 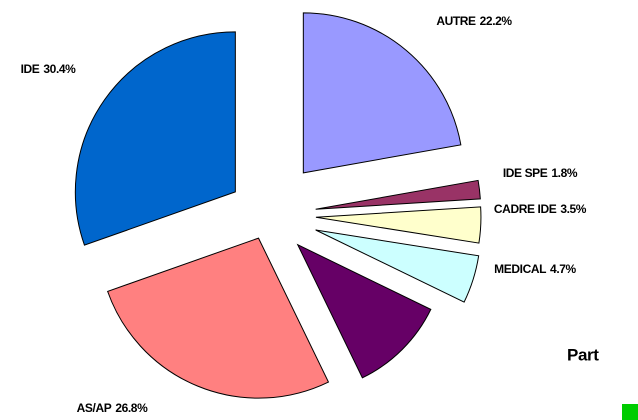 I want to click on category-label: MEDICAL, so click(x=520, y=269).